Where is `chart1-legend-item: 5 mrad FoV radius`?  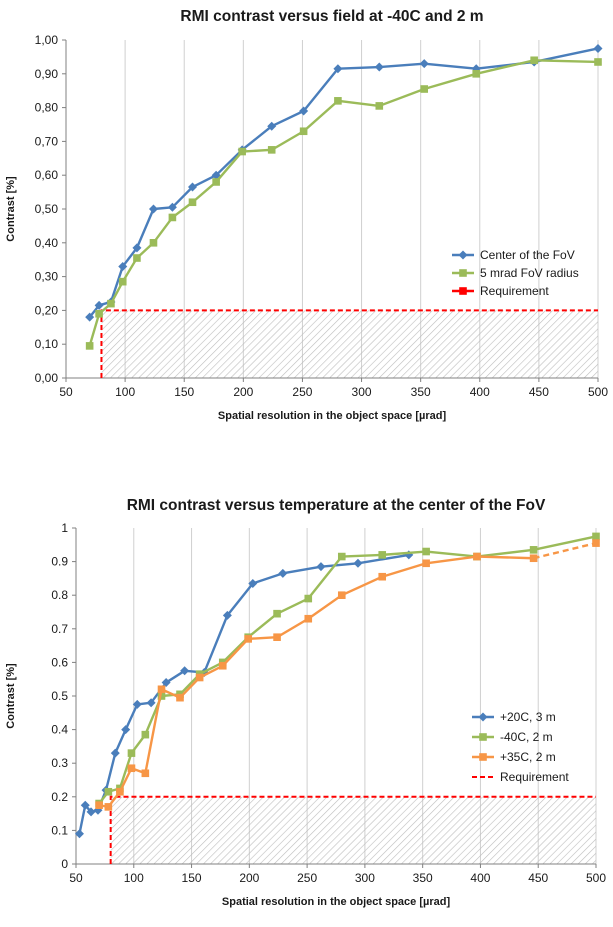
chart1-legend-item: 5 mrad FoV radius is located at coordinates (515, 273).